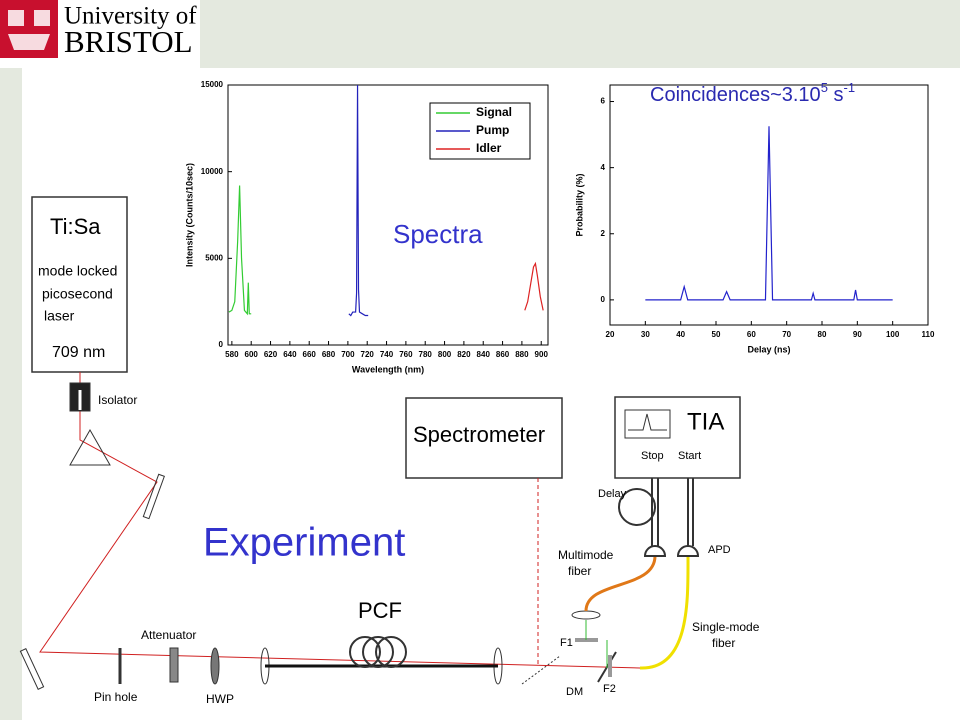 Image resolution: width=960 pixels, height=720 pixels. What do you see at coordinates (603, 167) in the screenshot?
I see `y-tick-label: 4` at bounding box center [603, 167].